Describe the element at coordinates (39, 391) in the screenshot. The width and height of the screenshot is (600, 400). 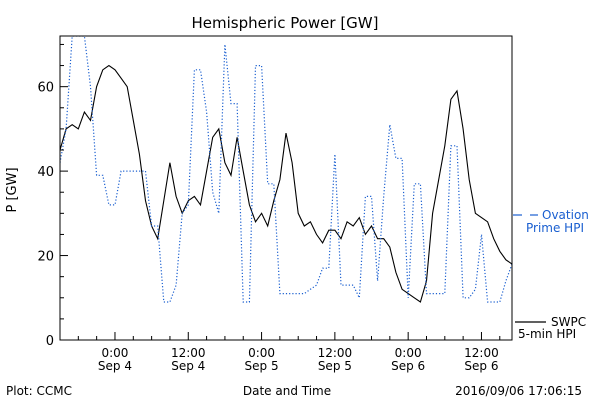
I see `footer-plot-credit: Plot: CCMC` at that location.